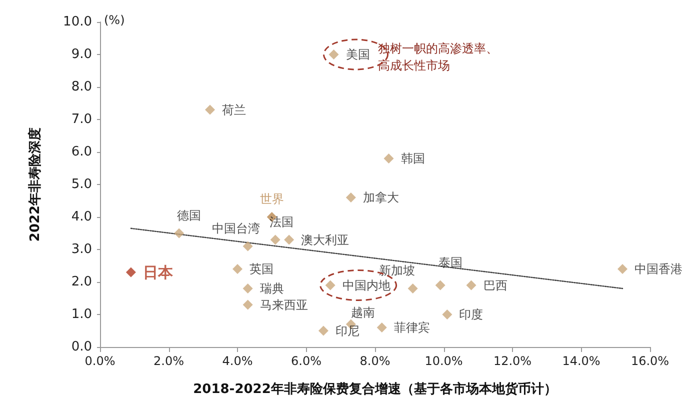 Image resolution: width=700 pixels, height=420 pixels. What do you see at coordinates (443, 361) in the screenshot?
I see `x-tick-label: 10.0%` at bounding box center [443, 361].